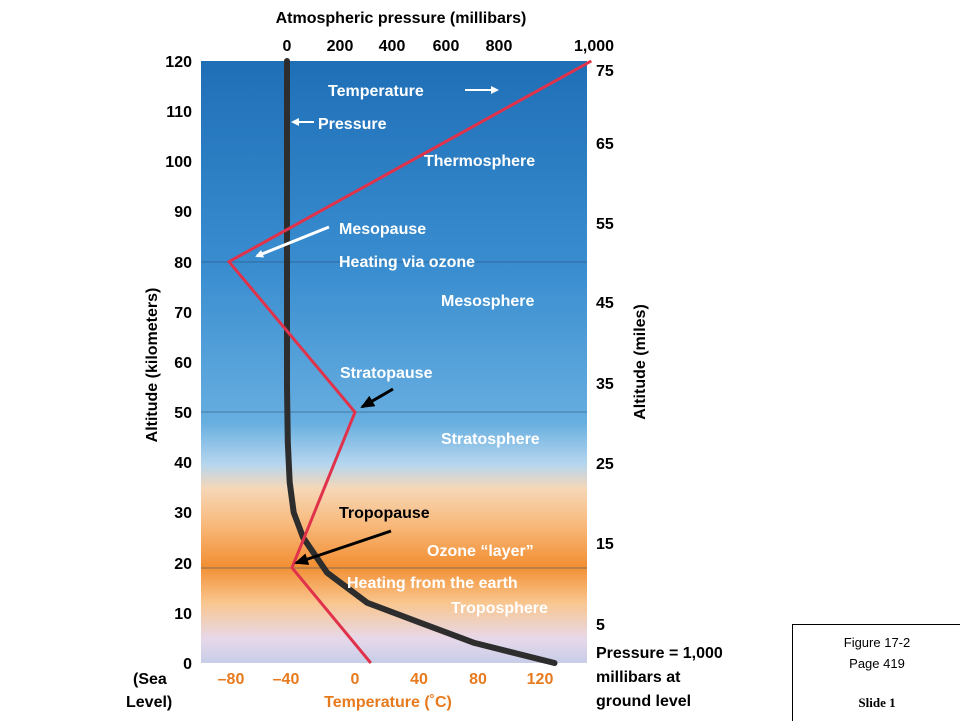 This screenshot has height=721, width=960. I want to click on annotation-troposphere: Troposphere, so click(499, 608).